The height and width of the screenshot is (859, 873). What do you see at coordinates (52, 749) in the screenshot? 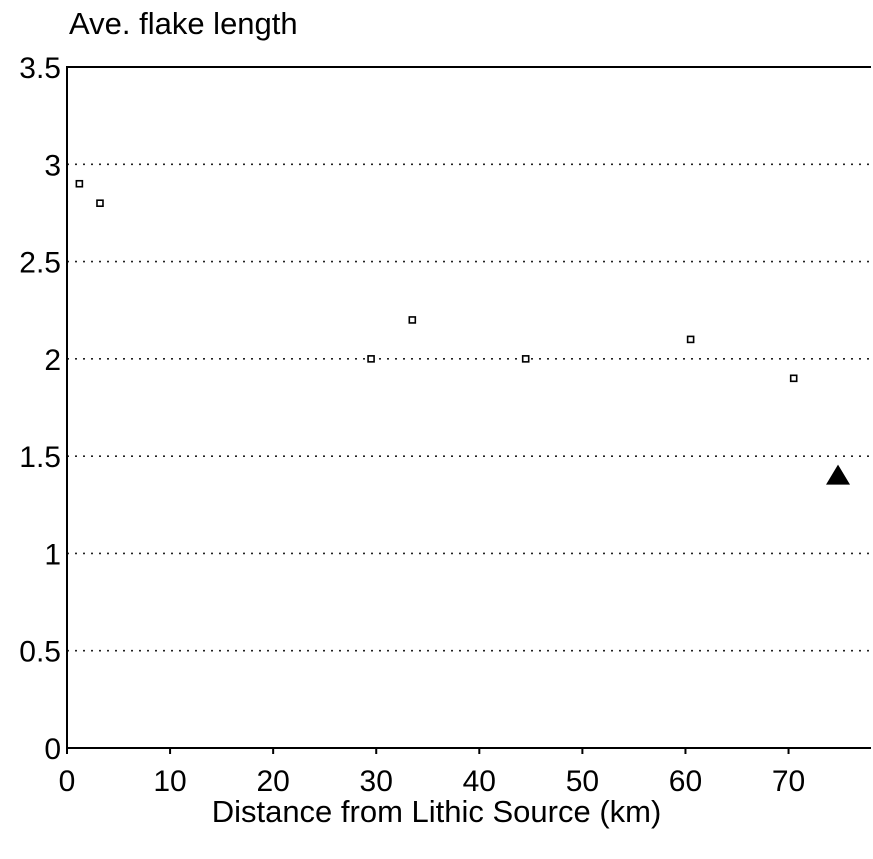
I see `y-tick-label: 0` at bounding box center [52, 749].